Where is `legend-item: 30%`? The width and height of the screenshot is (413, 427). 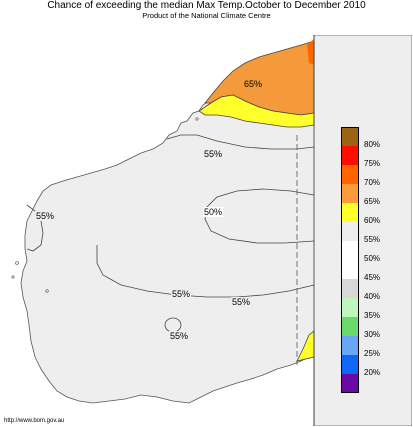
legend-item: 30% is located at coordinates (371, 328).